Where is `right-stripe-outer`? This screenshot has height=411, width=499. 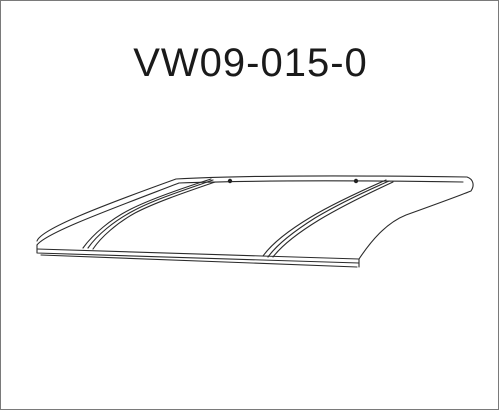 right-stripe-outer is located at coordinates (324, 218).